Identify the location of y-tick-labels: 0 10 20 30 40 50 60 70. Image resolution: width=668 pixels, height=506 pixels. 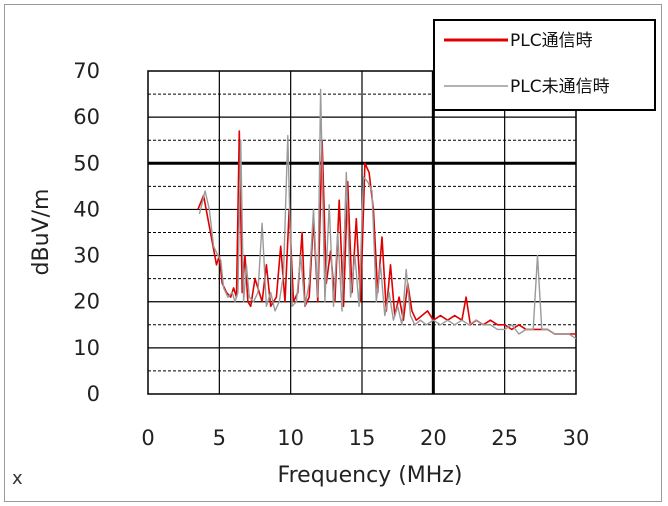
(86, 232).